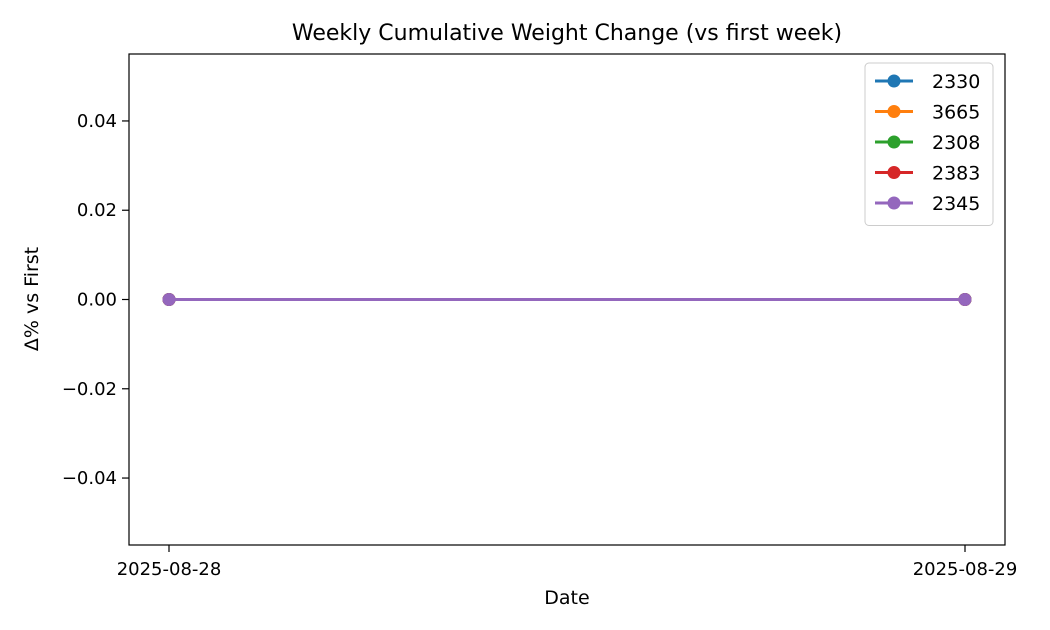 This screenshot has width=1050, height=630. Describe the element at coordinates (965, 569) in the screenshot. I see `x-tick-label: 2025-08-29` at that location.